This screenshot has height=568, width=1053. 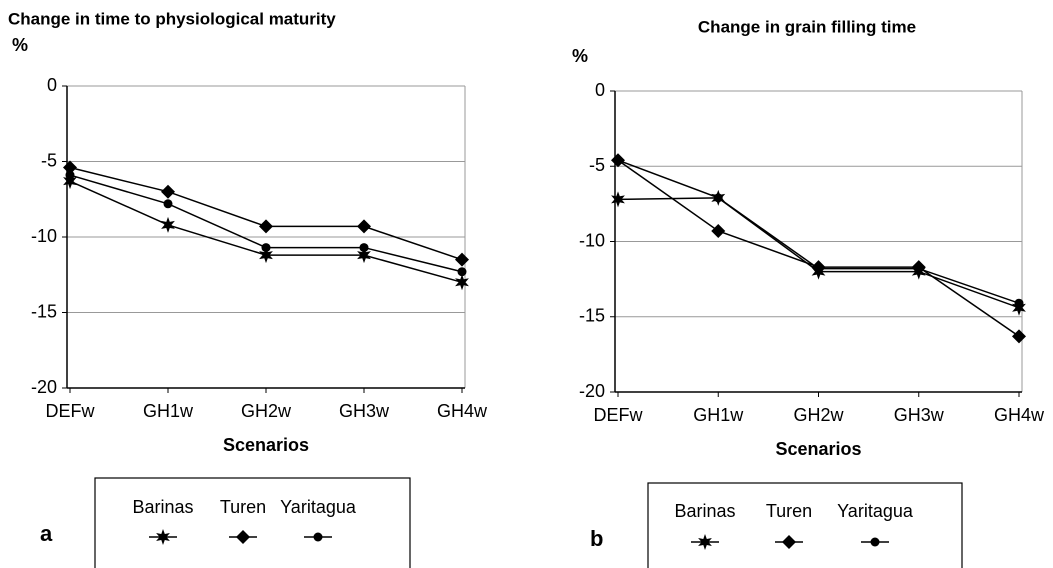 I want to click on panel-label: b, so click(x=596, y=538).